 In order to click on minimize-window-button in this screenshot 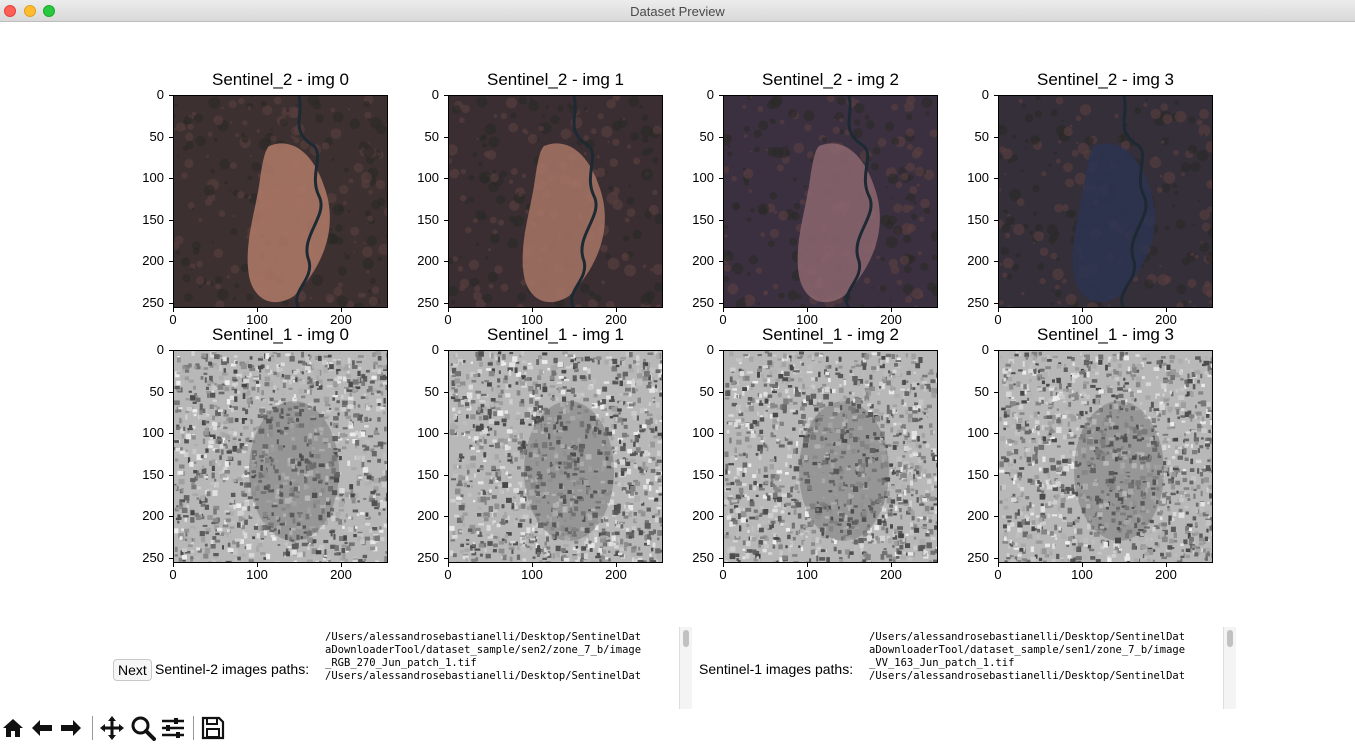, I will do `click(30, 11)`.